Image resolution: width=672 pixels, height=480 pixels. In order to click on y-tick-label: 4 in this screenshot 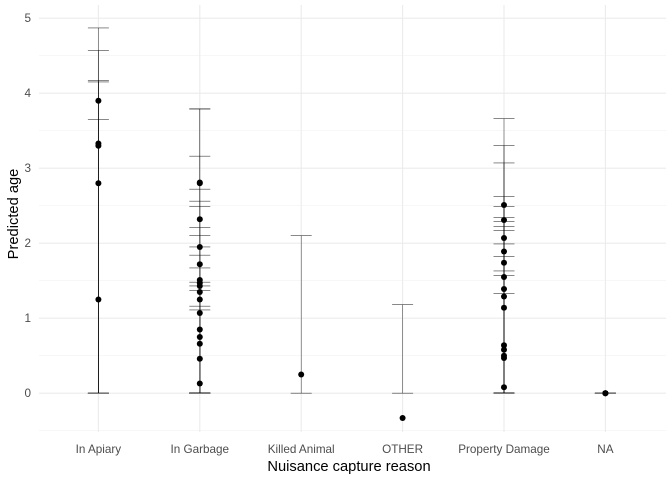, I will do `click(27, 93)`.